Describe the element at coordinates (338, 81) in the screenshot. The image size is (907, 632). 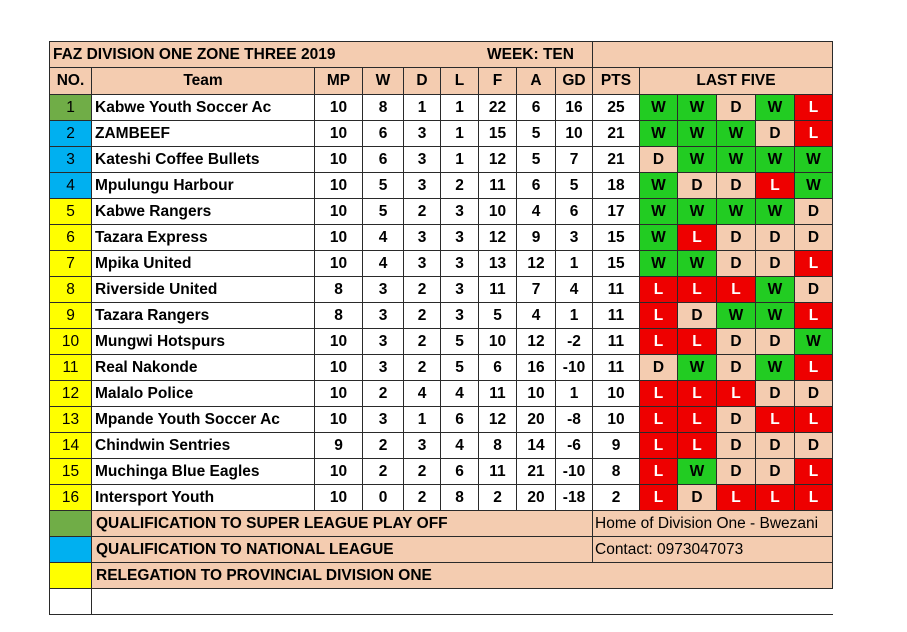
I see `header-mp: MP` at that location.